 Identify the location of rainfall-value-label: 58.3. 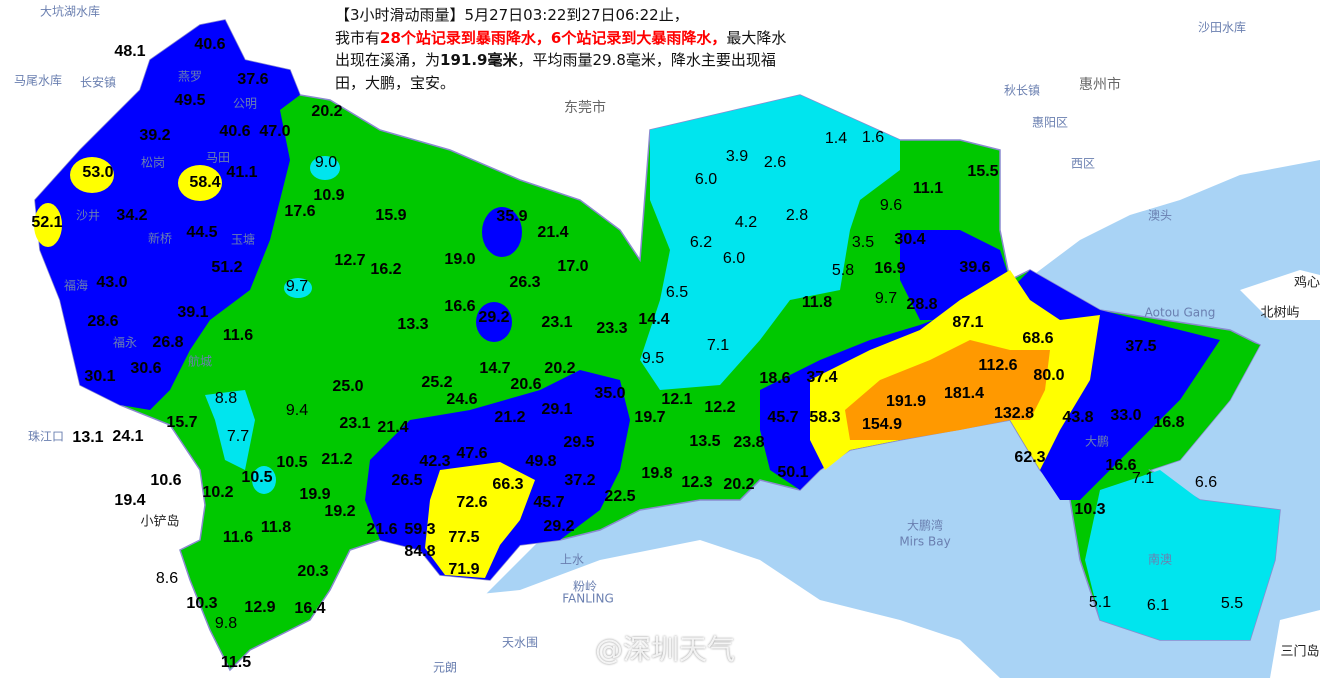
(824, 417).